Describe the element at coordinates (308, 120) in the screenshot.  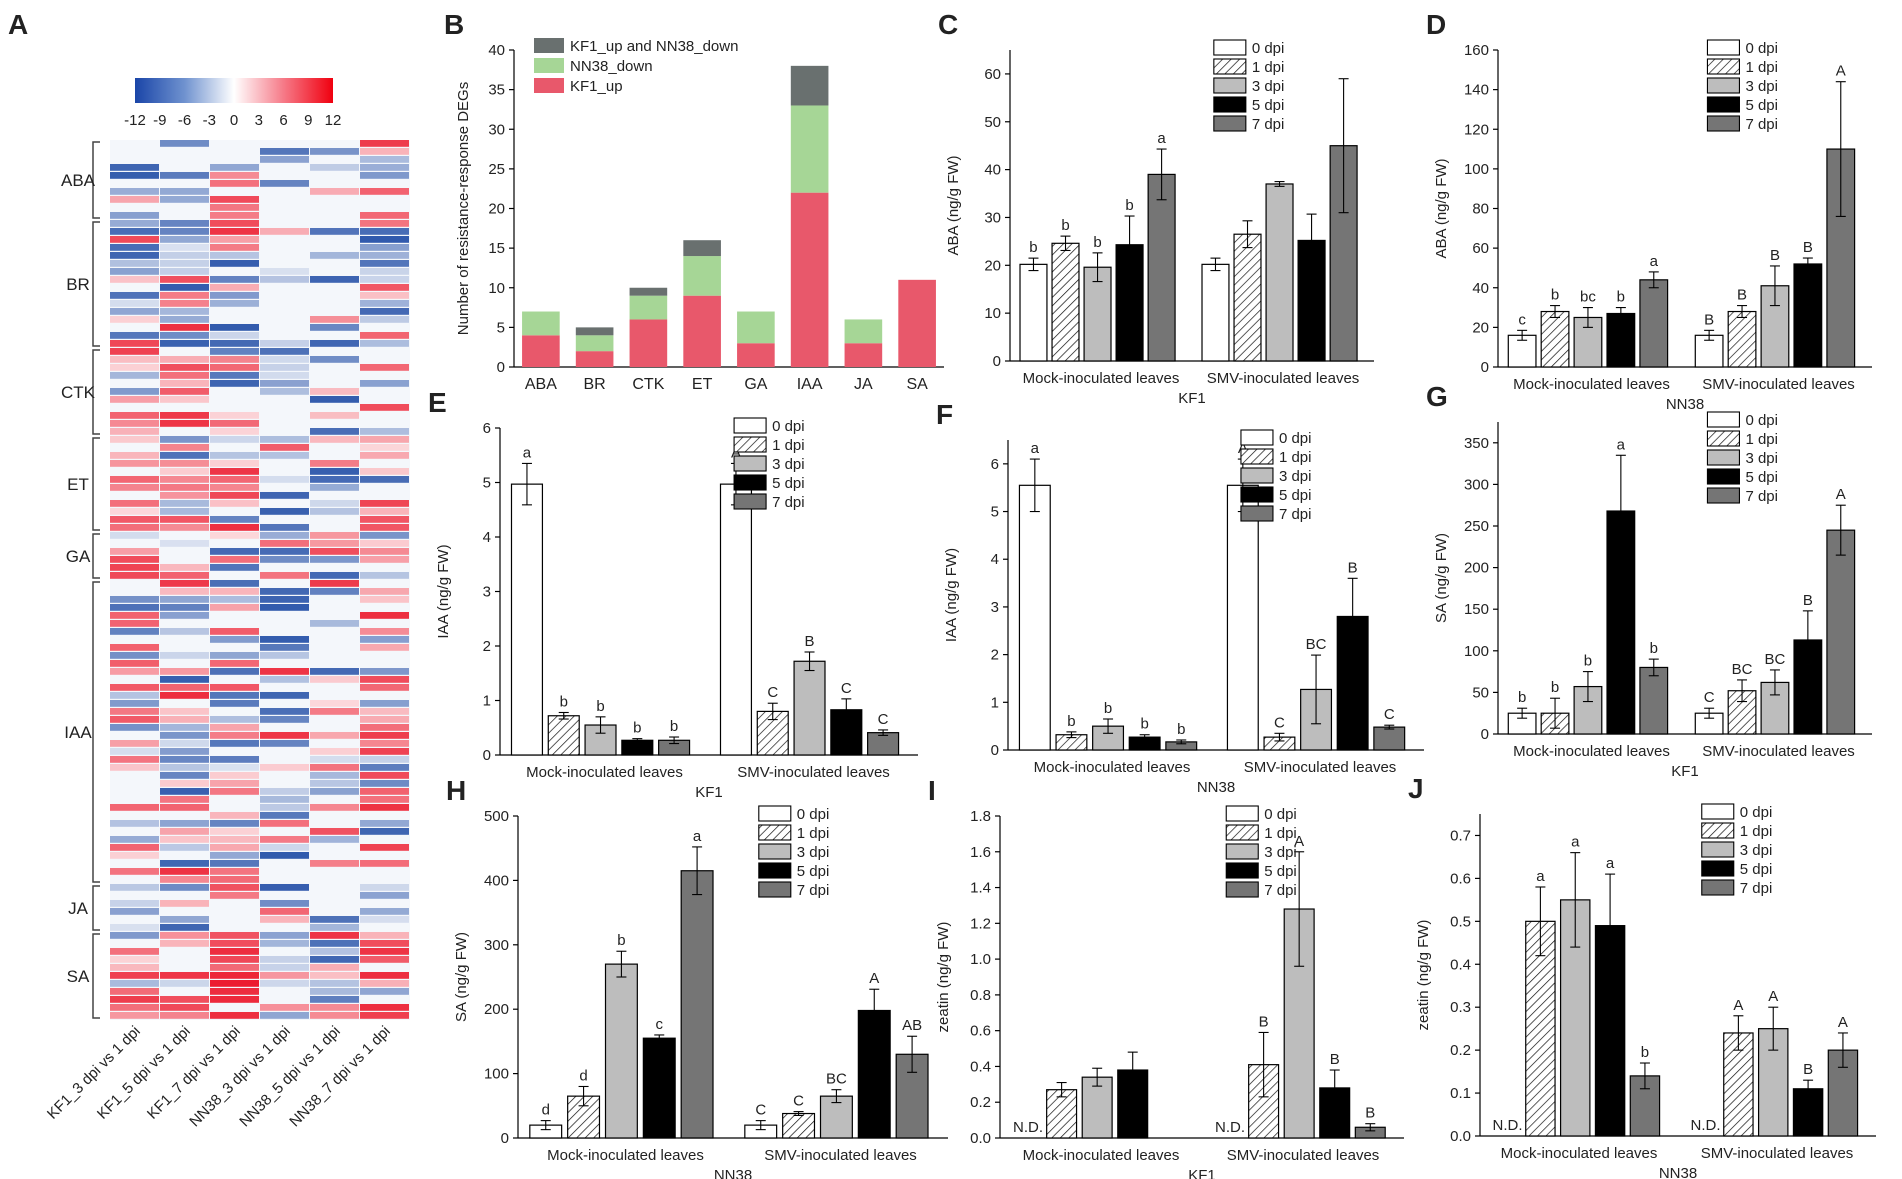
I see `colorbar-tick-label: 9` at that location.